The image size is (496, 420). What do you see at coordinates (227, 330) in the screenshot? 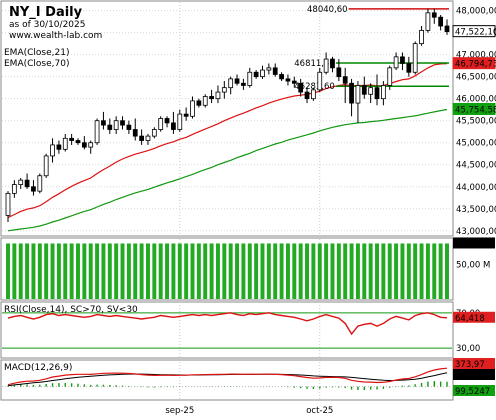
I see `rsi-layer` at bounding box center [227, 330].